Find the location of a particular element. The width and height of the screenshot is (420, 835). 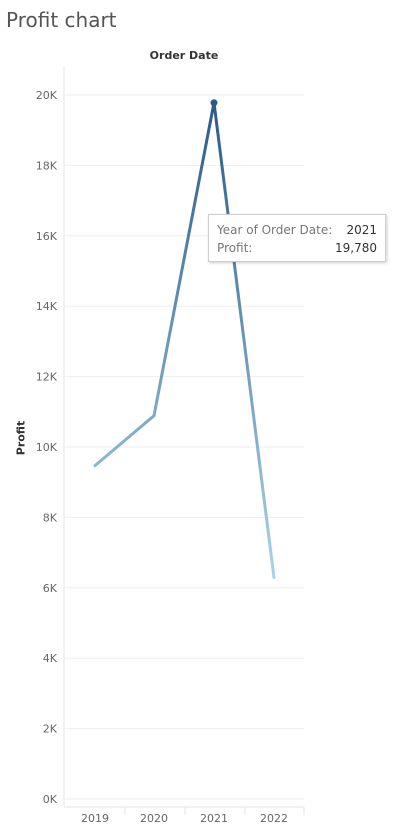

y-tick-label: 16K is located at coordinates (47, 236).